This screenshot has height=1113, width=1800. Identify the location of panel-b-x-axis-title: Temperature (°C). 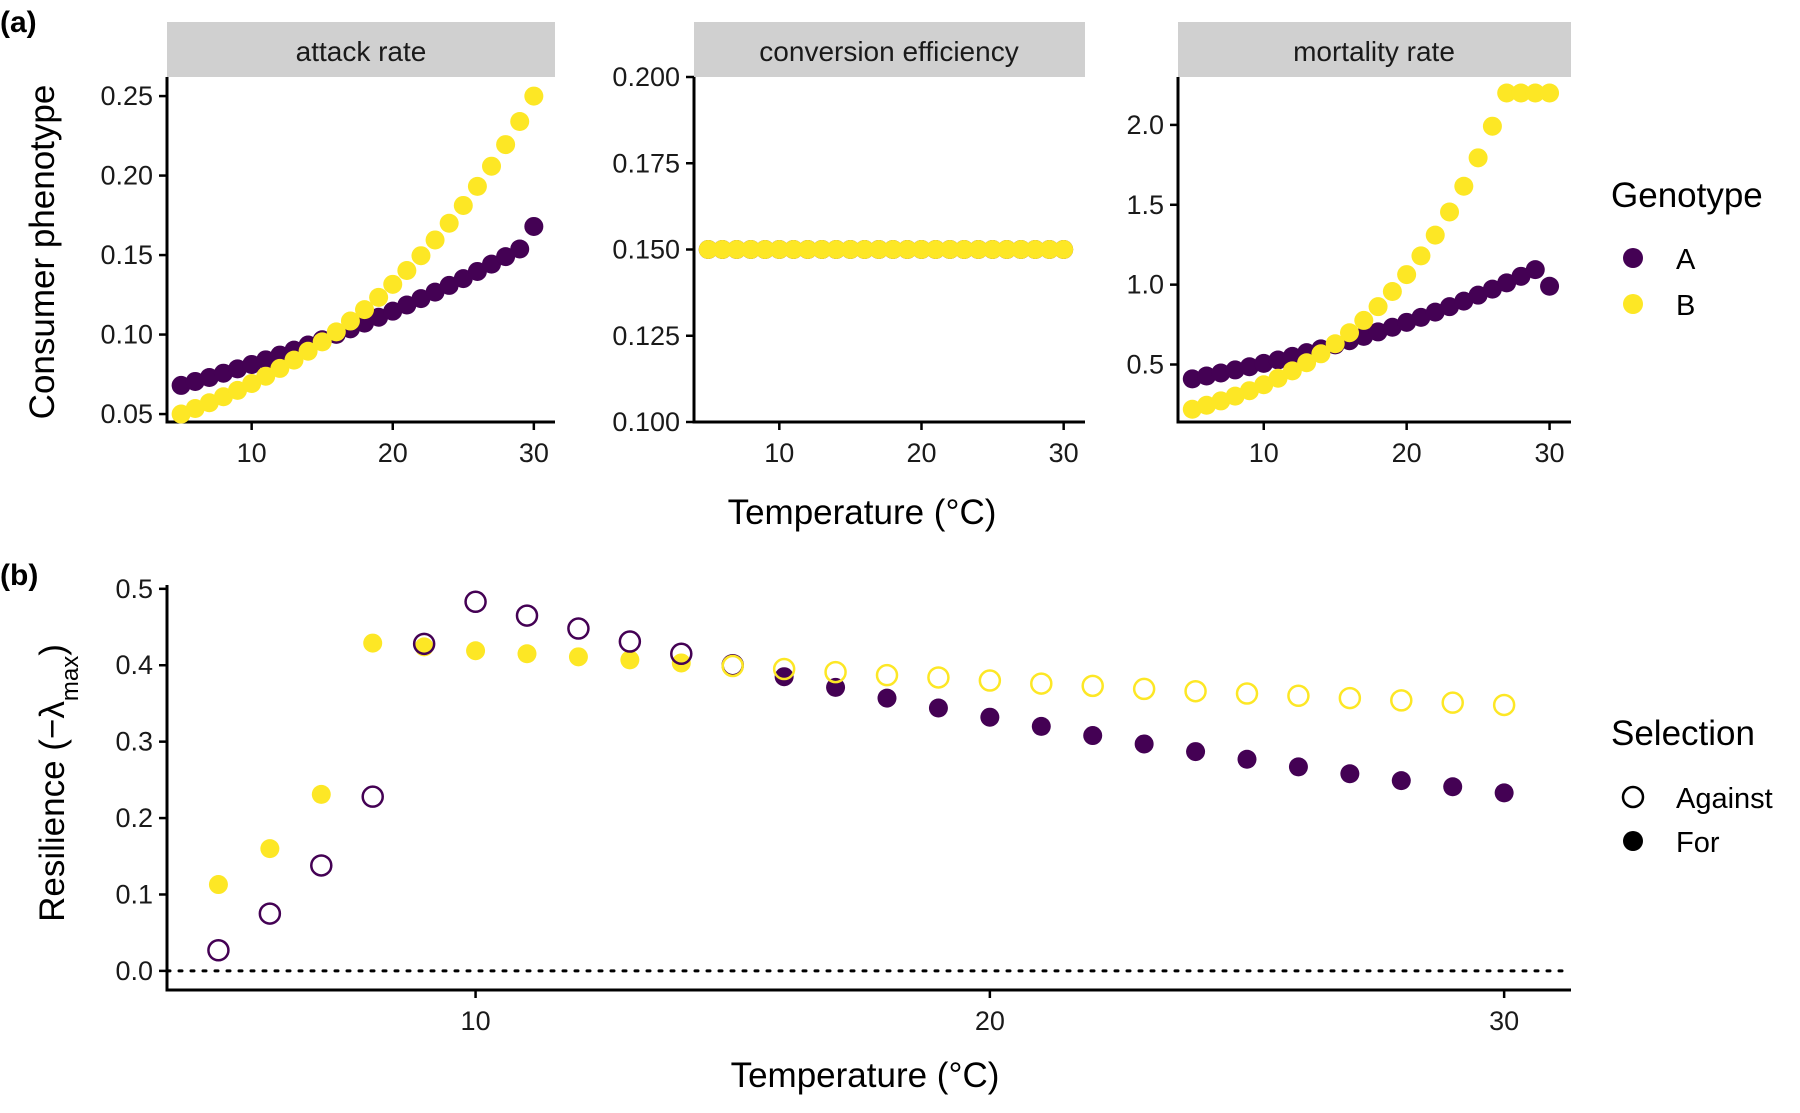
(865, 1075).